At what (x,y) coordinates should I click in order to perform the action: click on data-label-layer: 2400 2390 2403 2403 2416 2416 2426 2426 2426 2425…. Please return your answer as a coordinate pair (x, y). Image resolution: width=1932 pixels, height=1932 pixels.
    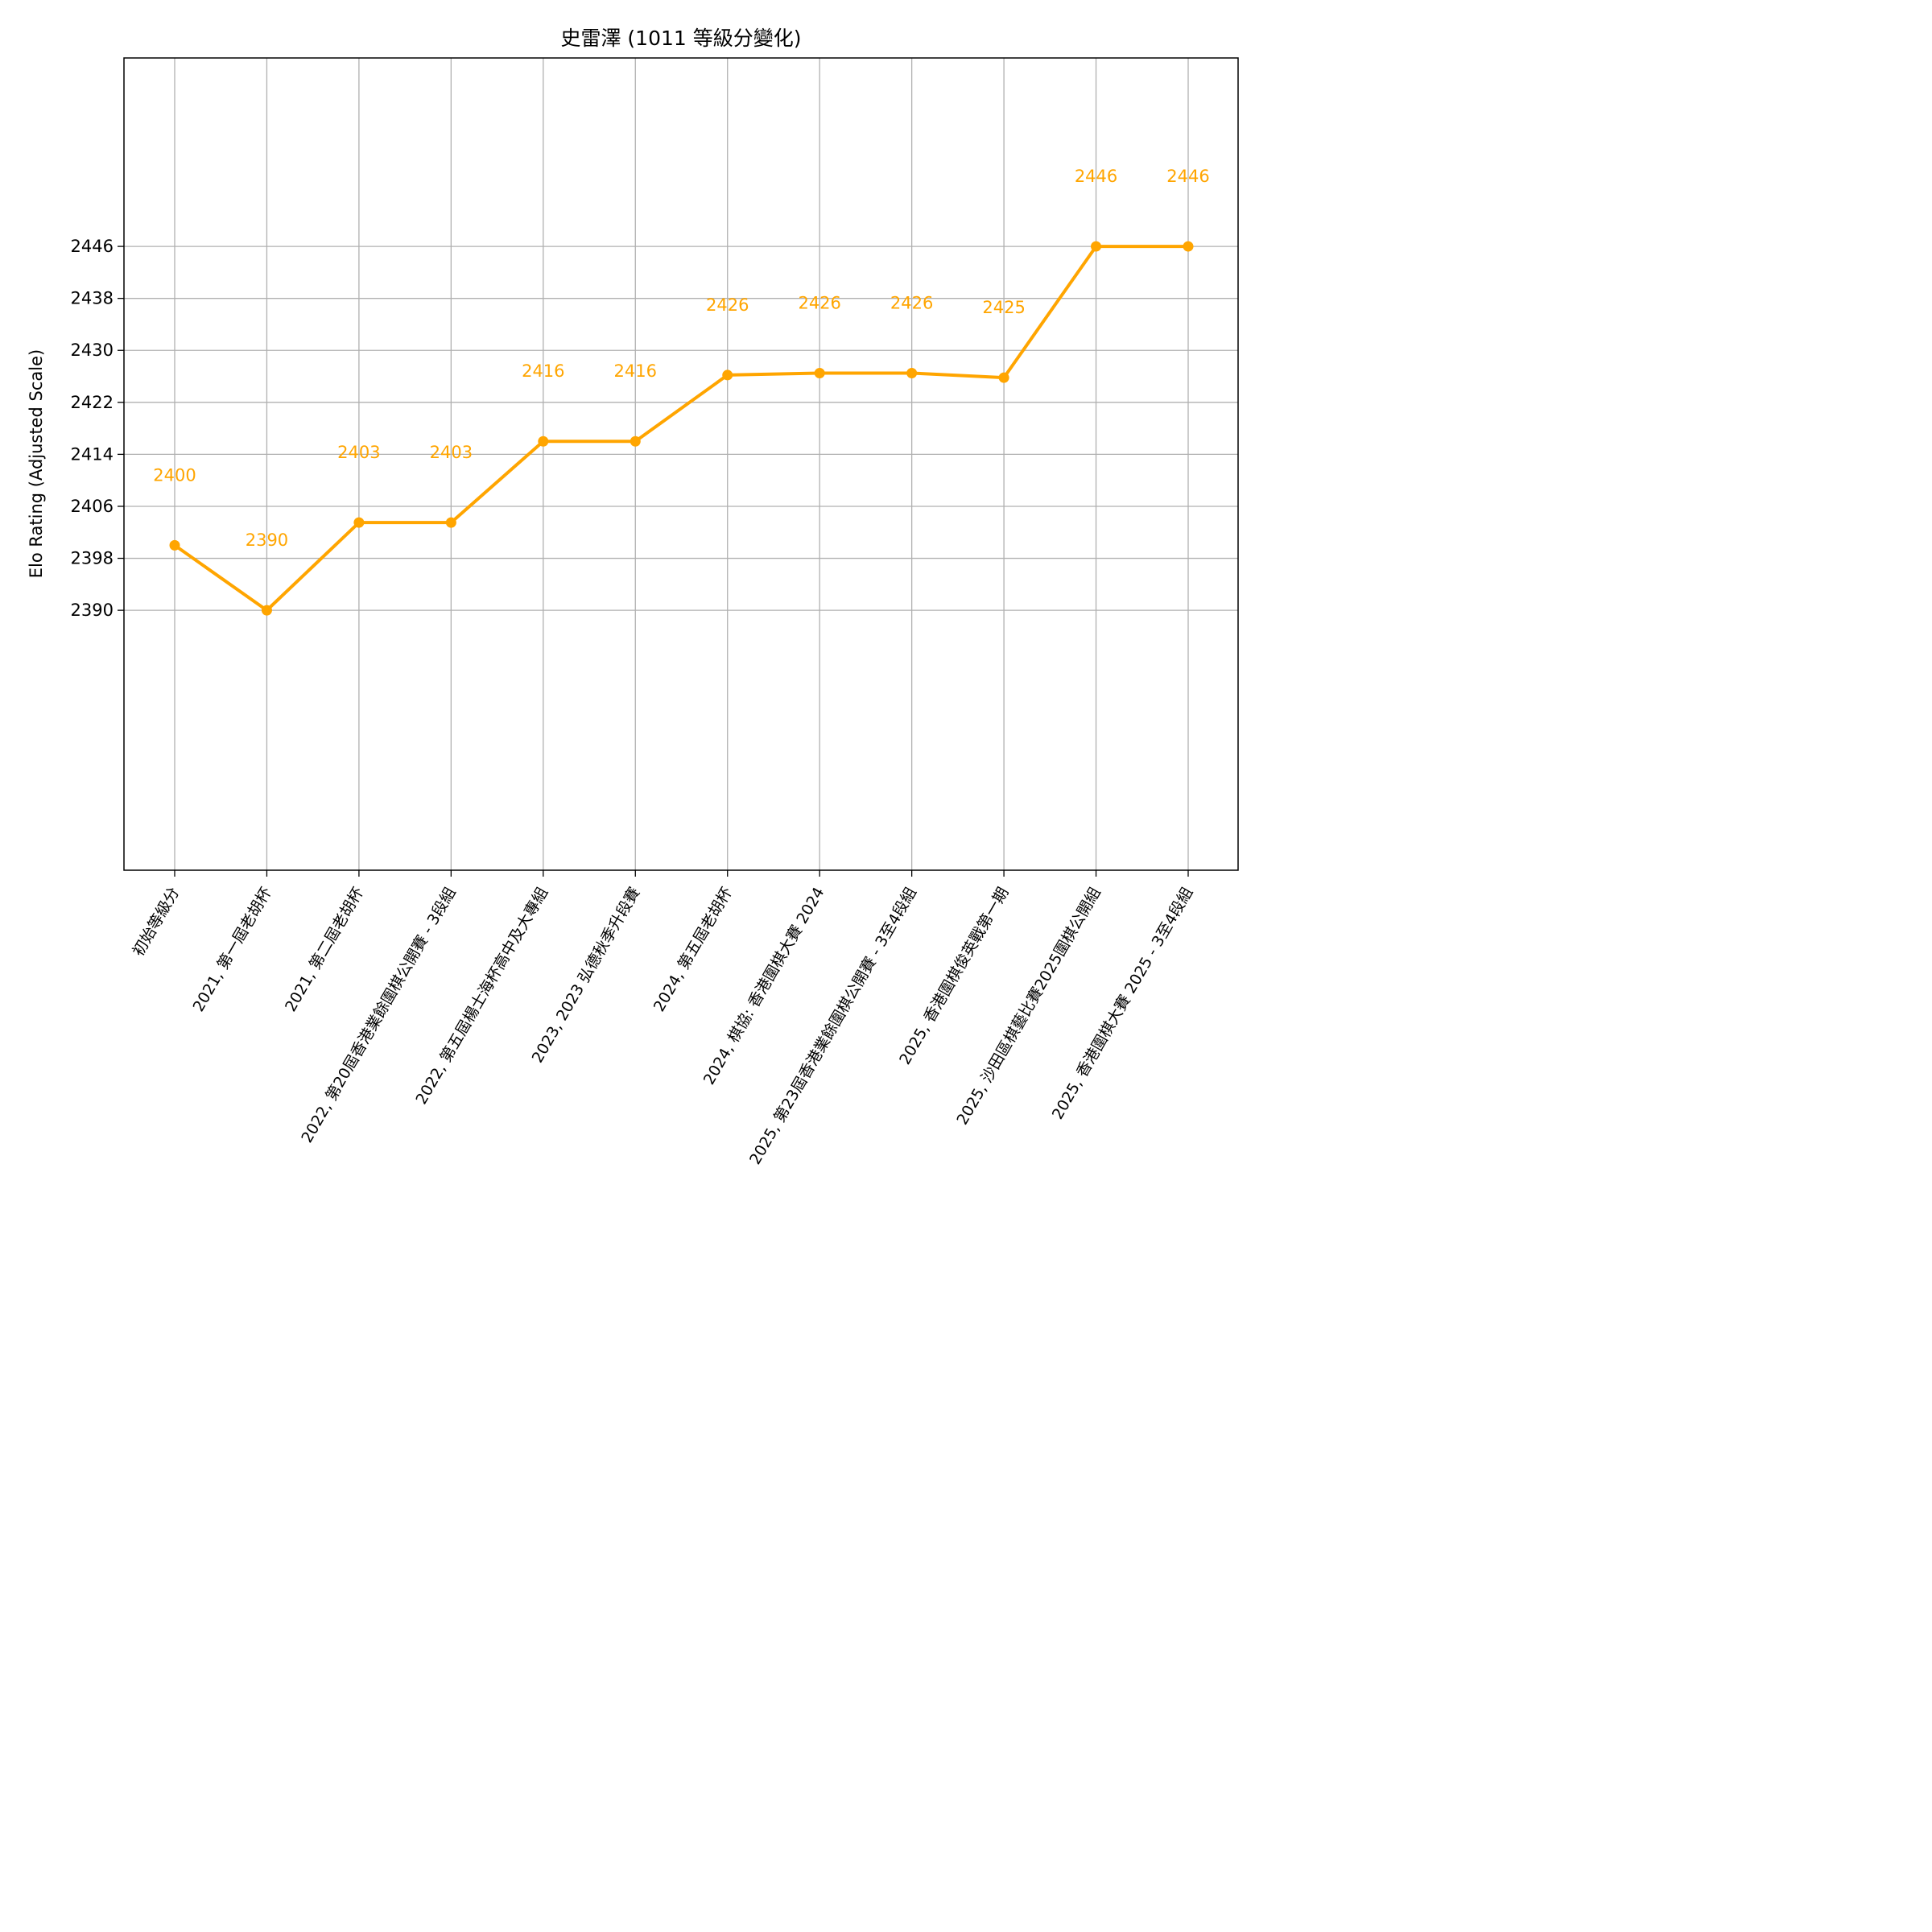
    Looking at the image, I should click on (681, 358).